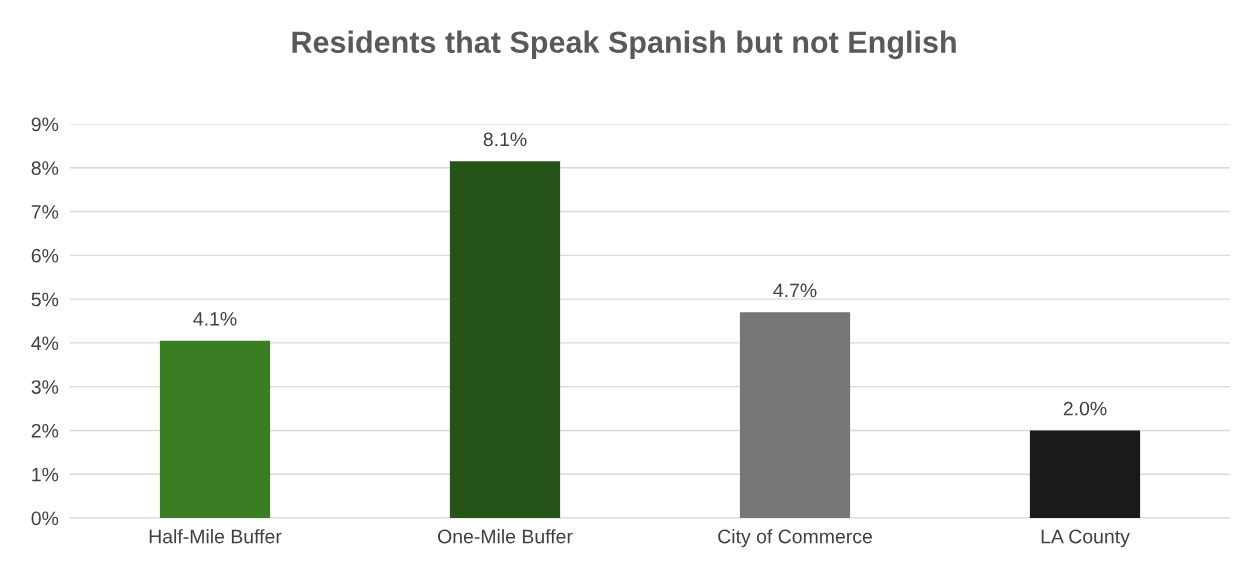  I want to click on y-tick-label: 5%, so click(45, 299).